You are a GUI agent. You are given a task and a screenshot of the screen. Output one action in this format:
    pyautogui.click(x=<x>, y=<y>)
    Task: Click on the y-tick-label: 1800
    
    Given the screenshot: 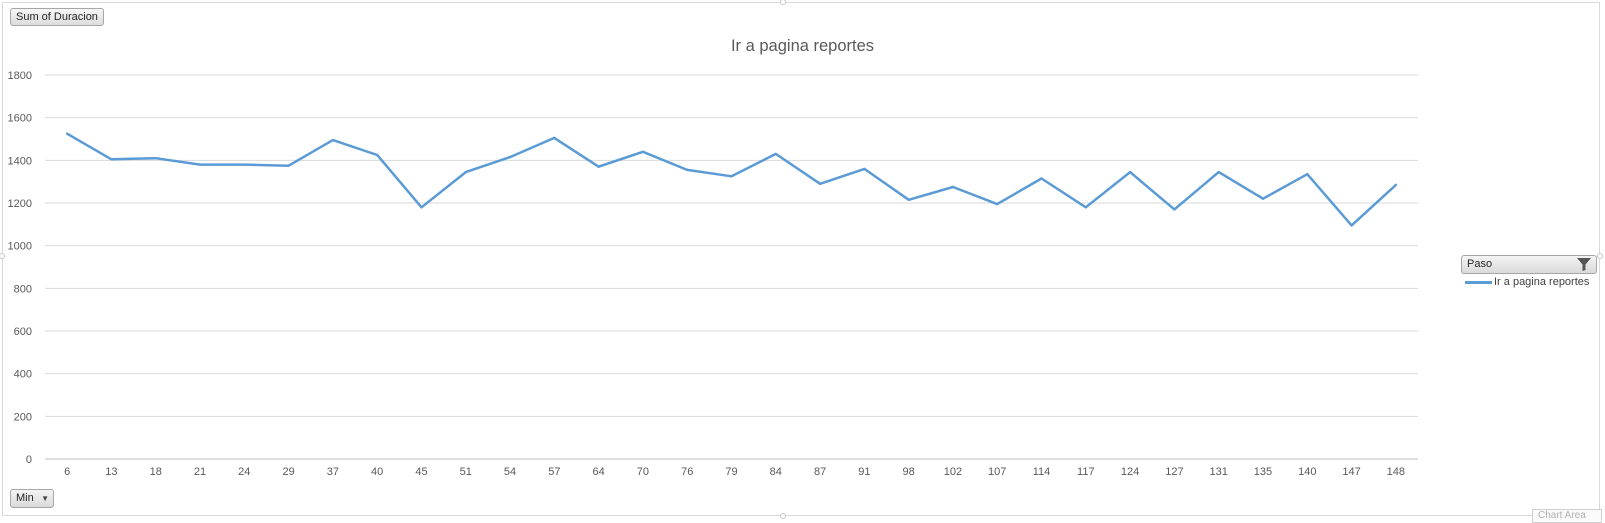 What is the action you would take?
    pyautogui.click(x=20, y=76)
    